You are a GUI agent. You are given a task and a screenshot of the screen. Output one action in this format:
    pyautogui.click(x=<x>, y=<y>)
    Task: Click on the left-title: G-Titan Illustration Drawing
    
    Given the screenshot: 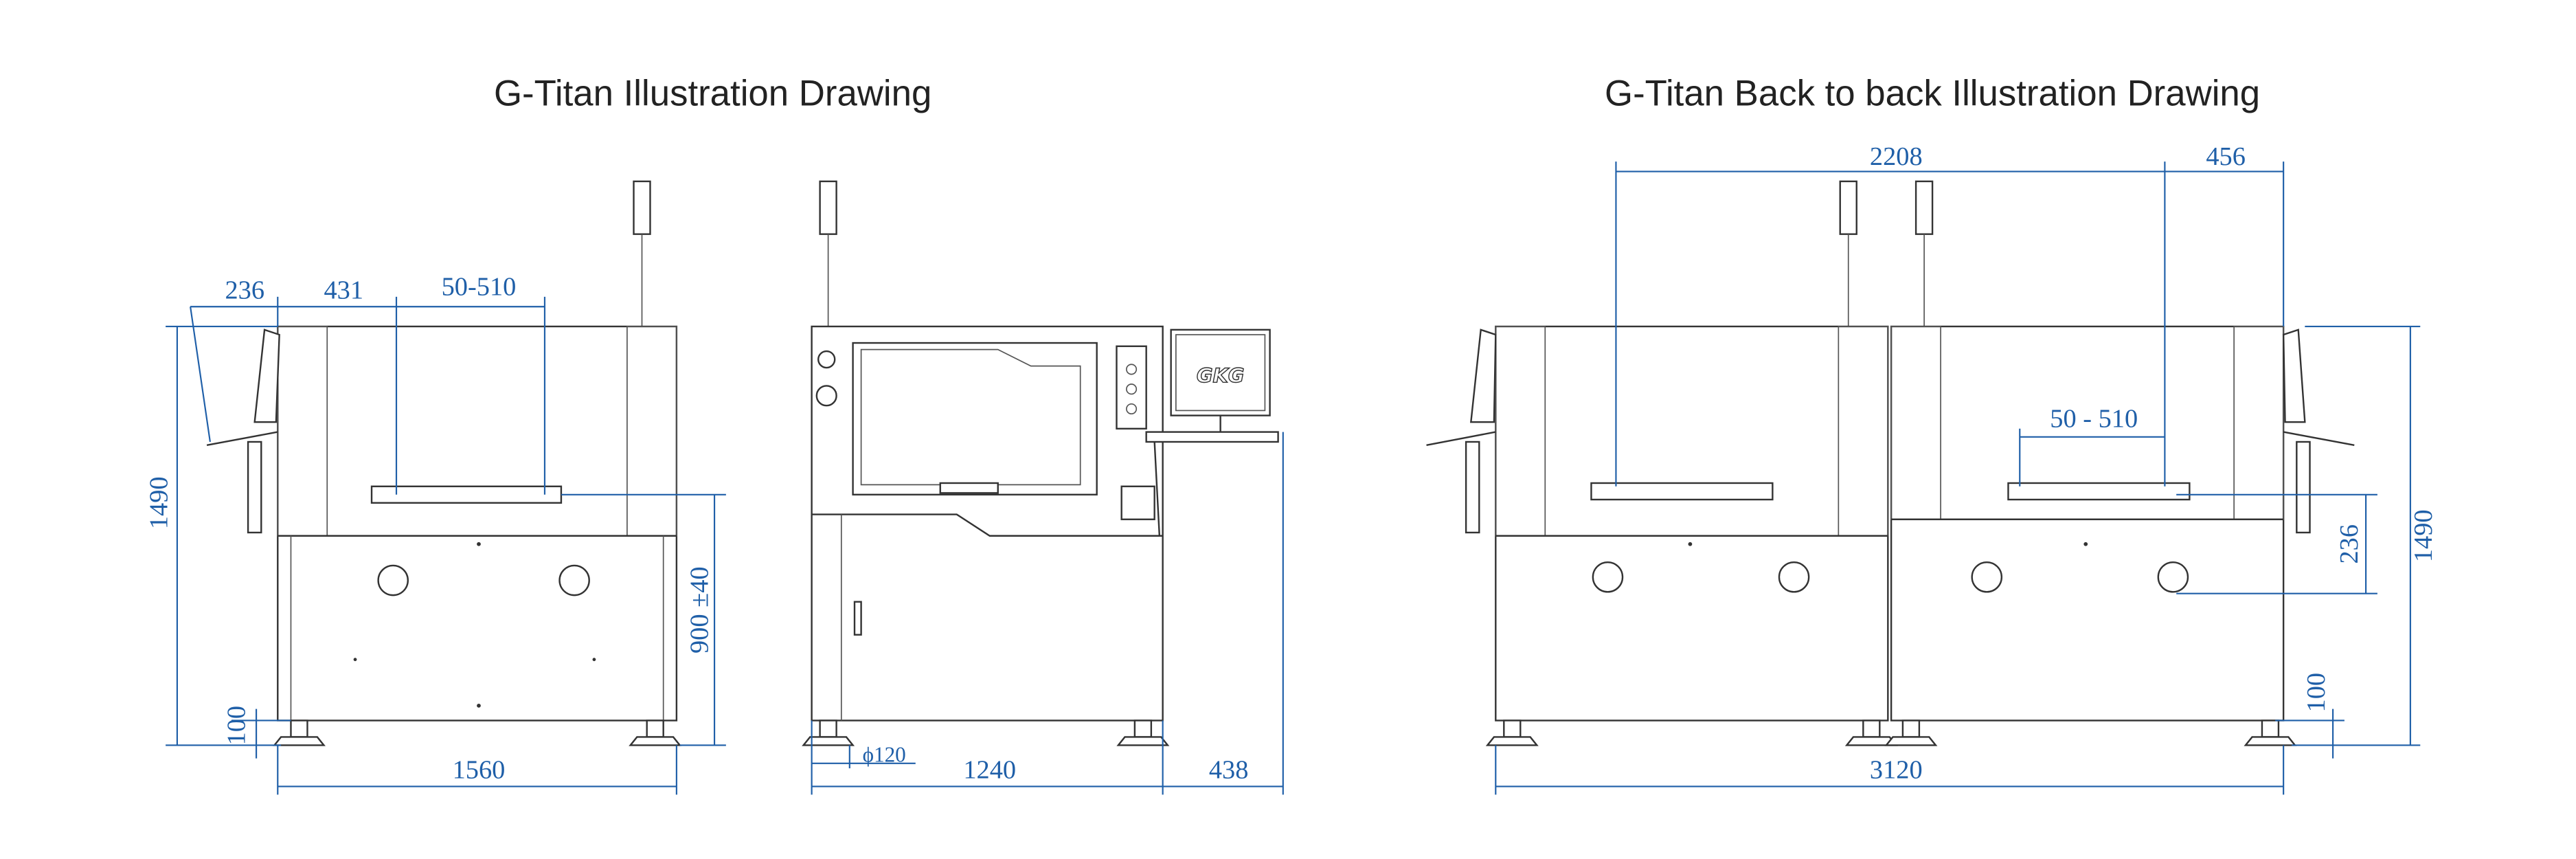 What is the action you would take?
    pyautogui.click(x=712, y=94)
    